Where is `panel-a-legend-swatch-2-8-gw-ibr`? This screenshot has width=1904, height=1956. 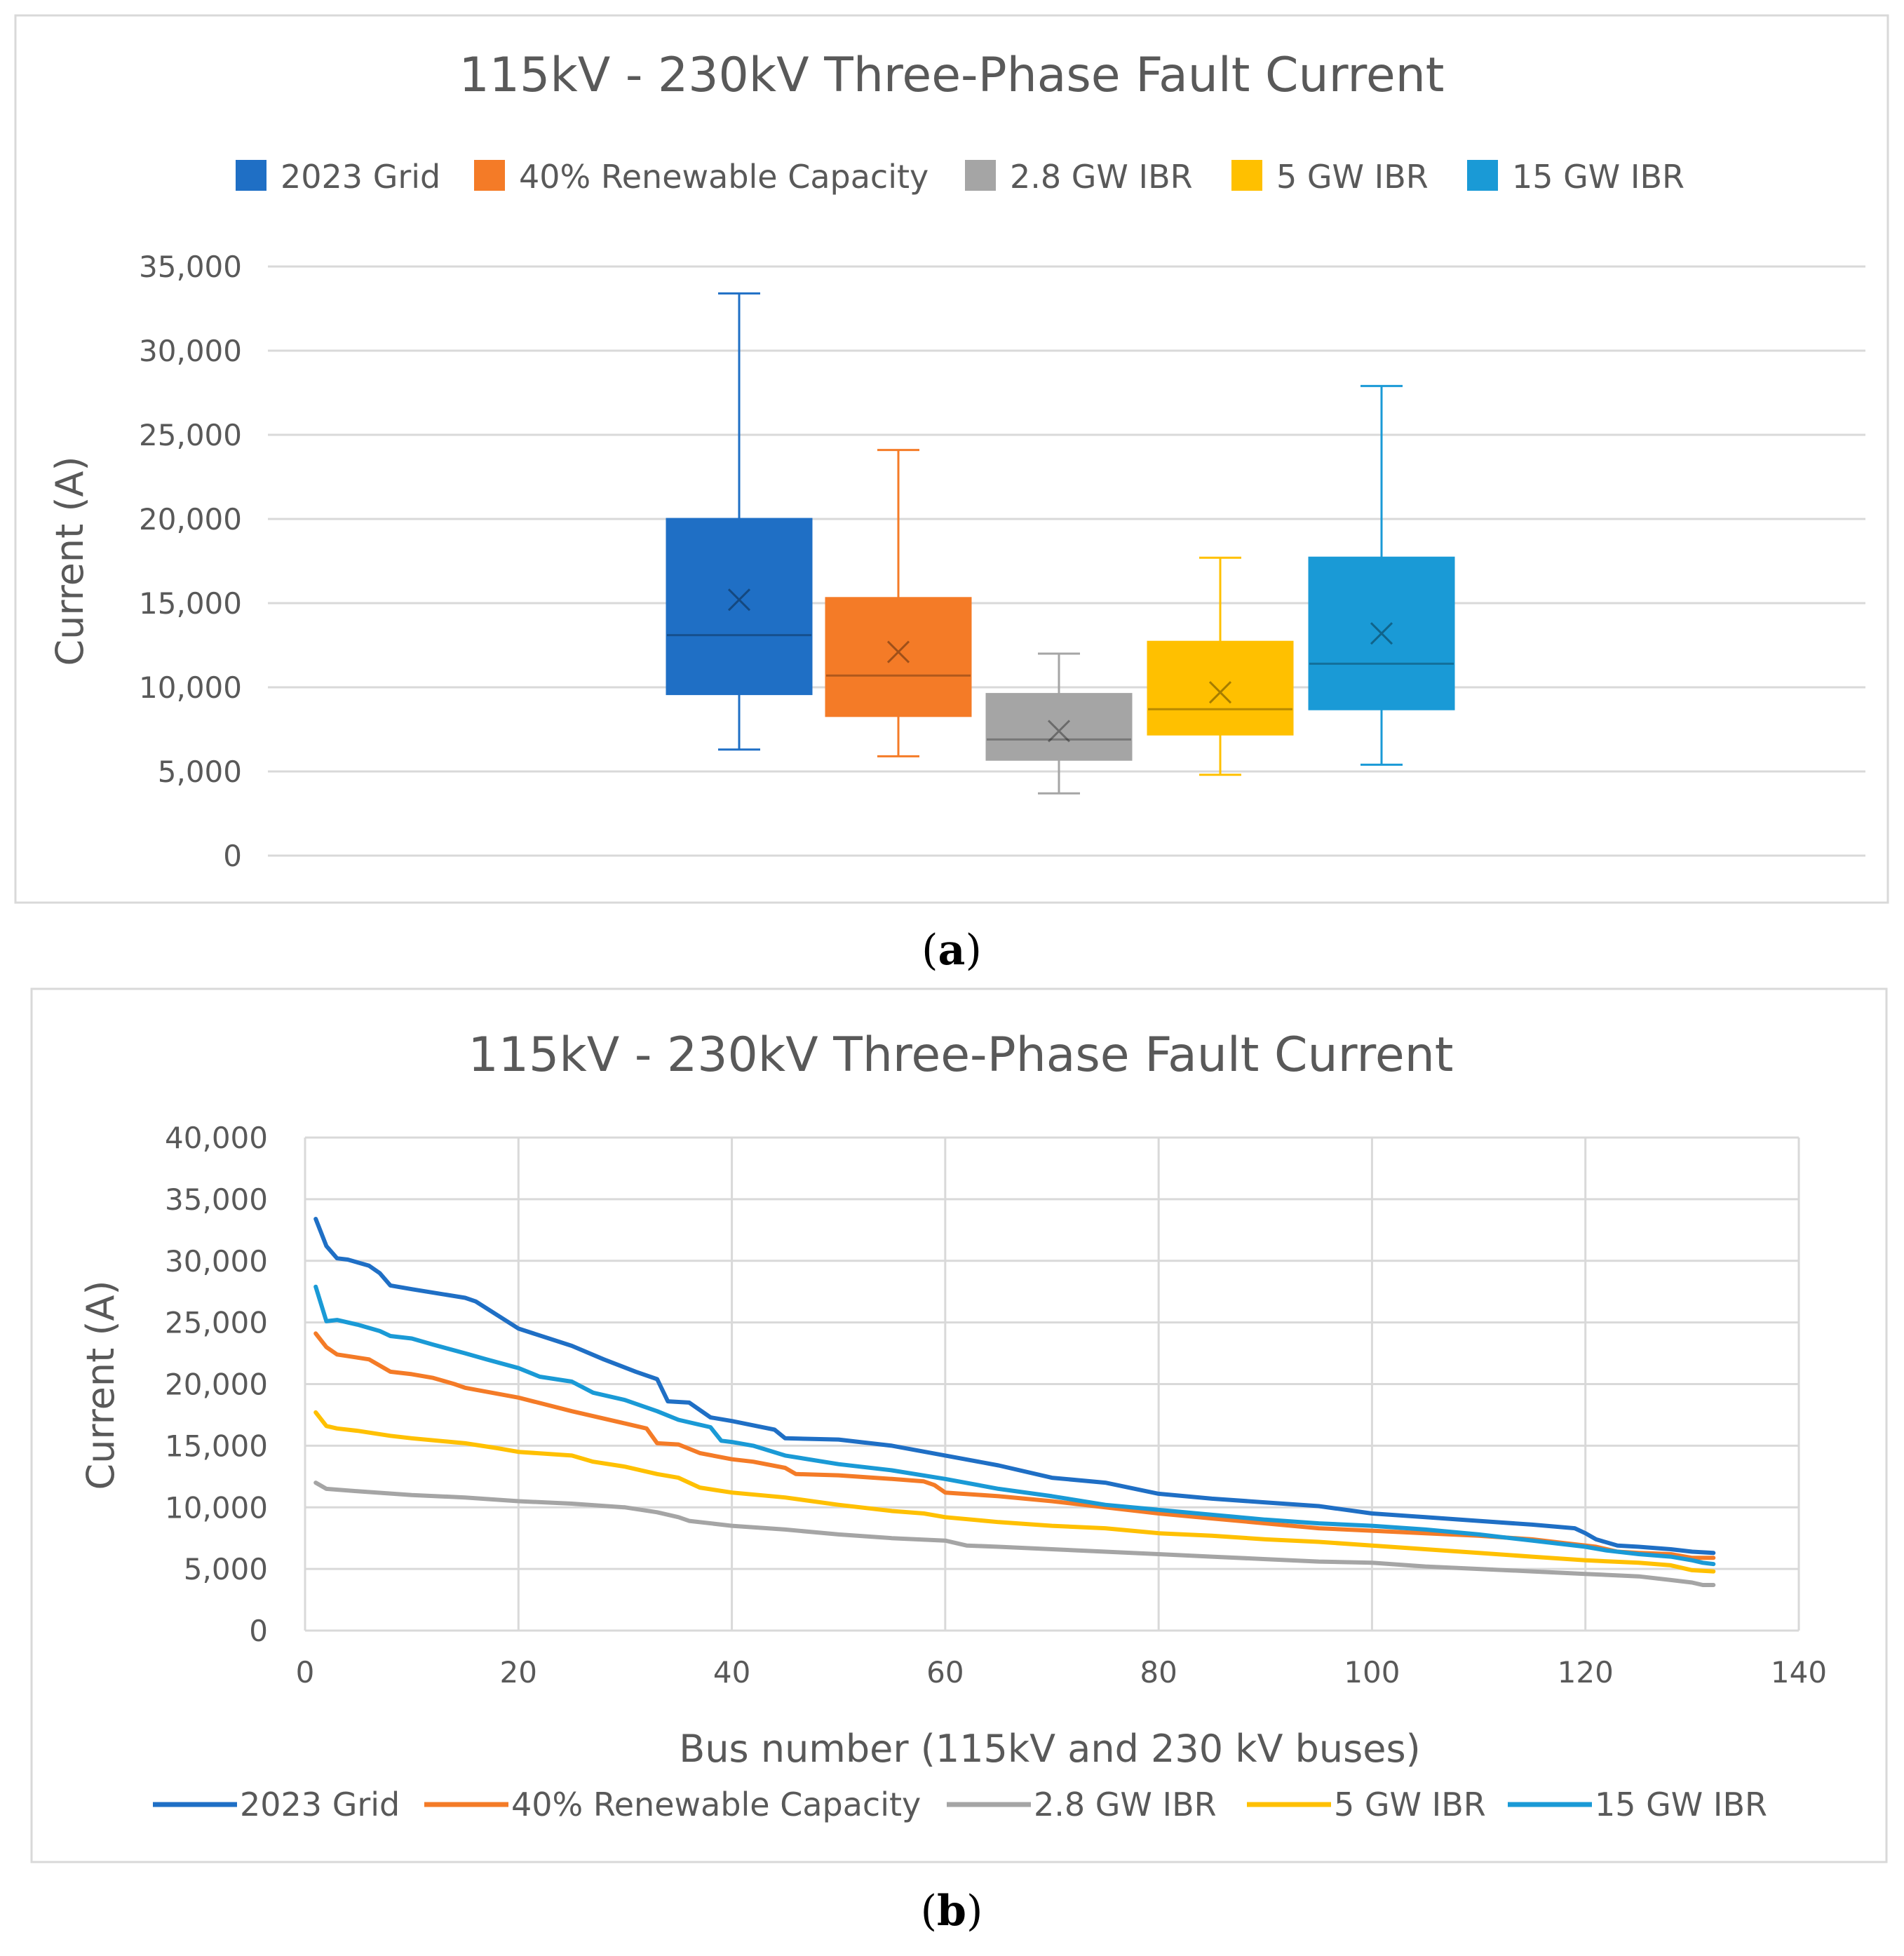 panel-a-legend-swatch-2-8-gw-ibr is located at coordinates (980, 175).